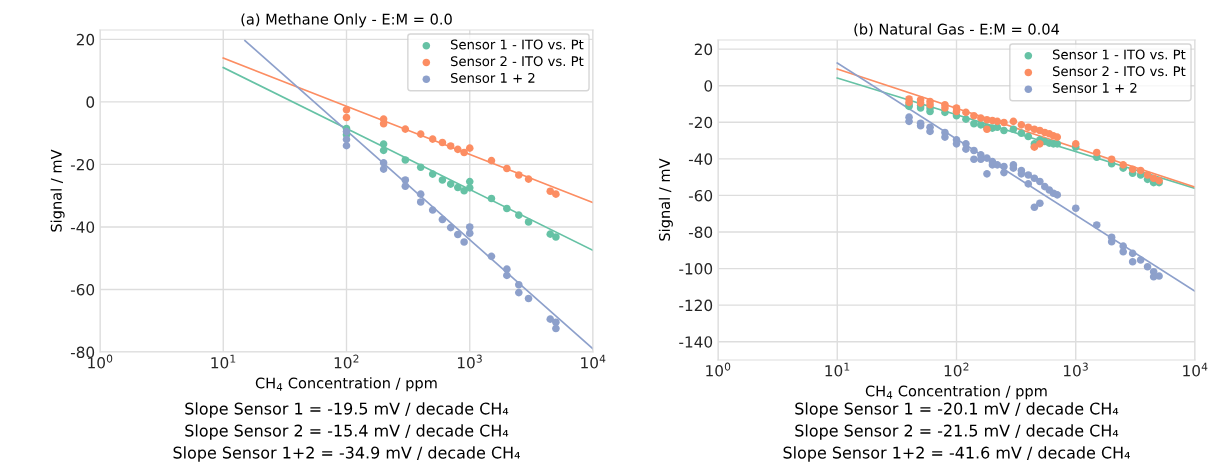 This screenshot has width=1221, height=468. What do you see at coordinates (957, 410) in the screenshot?
I see `text: Slope Sensor 1 = -20.1 mV / decade CH₄` at bounding box center [957, 410].